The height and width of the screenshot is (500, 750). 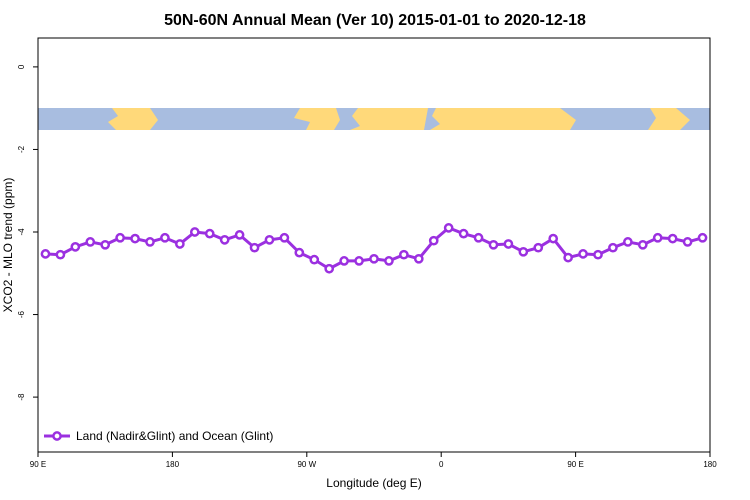 What do you see at coordinates (441, 464) in the screenshot?
I see `x-tick-label: 0` at bounding box center [441, 464].